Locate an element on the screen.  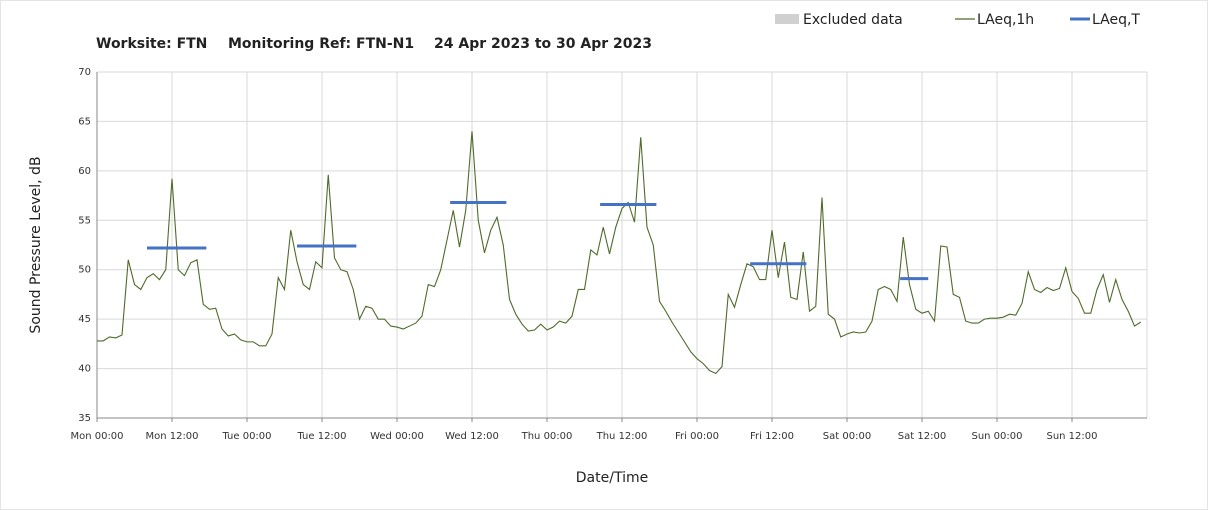
y-tick-label: 65 is located at coordinates (84, 121).